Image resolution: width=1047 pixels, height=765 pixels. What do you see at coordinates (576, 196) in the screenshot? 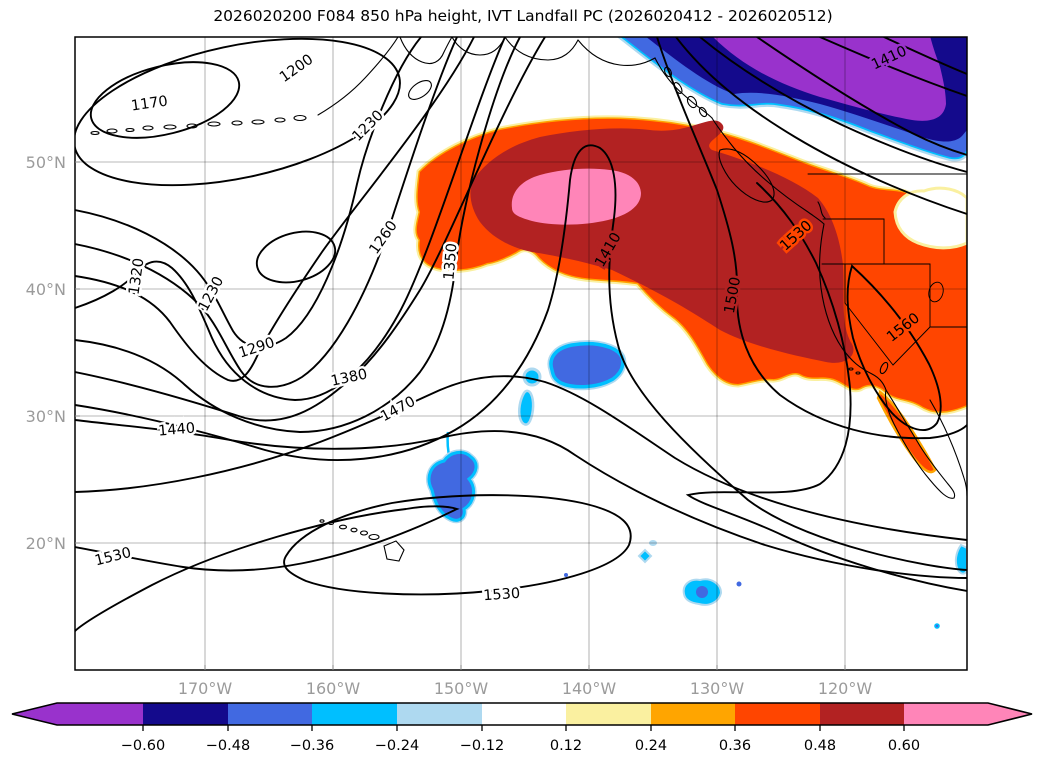
I see `anomaly-core-pink` at bounding box center [576, 196].